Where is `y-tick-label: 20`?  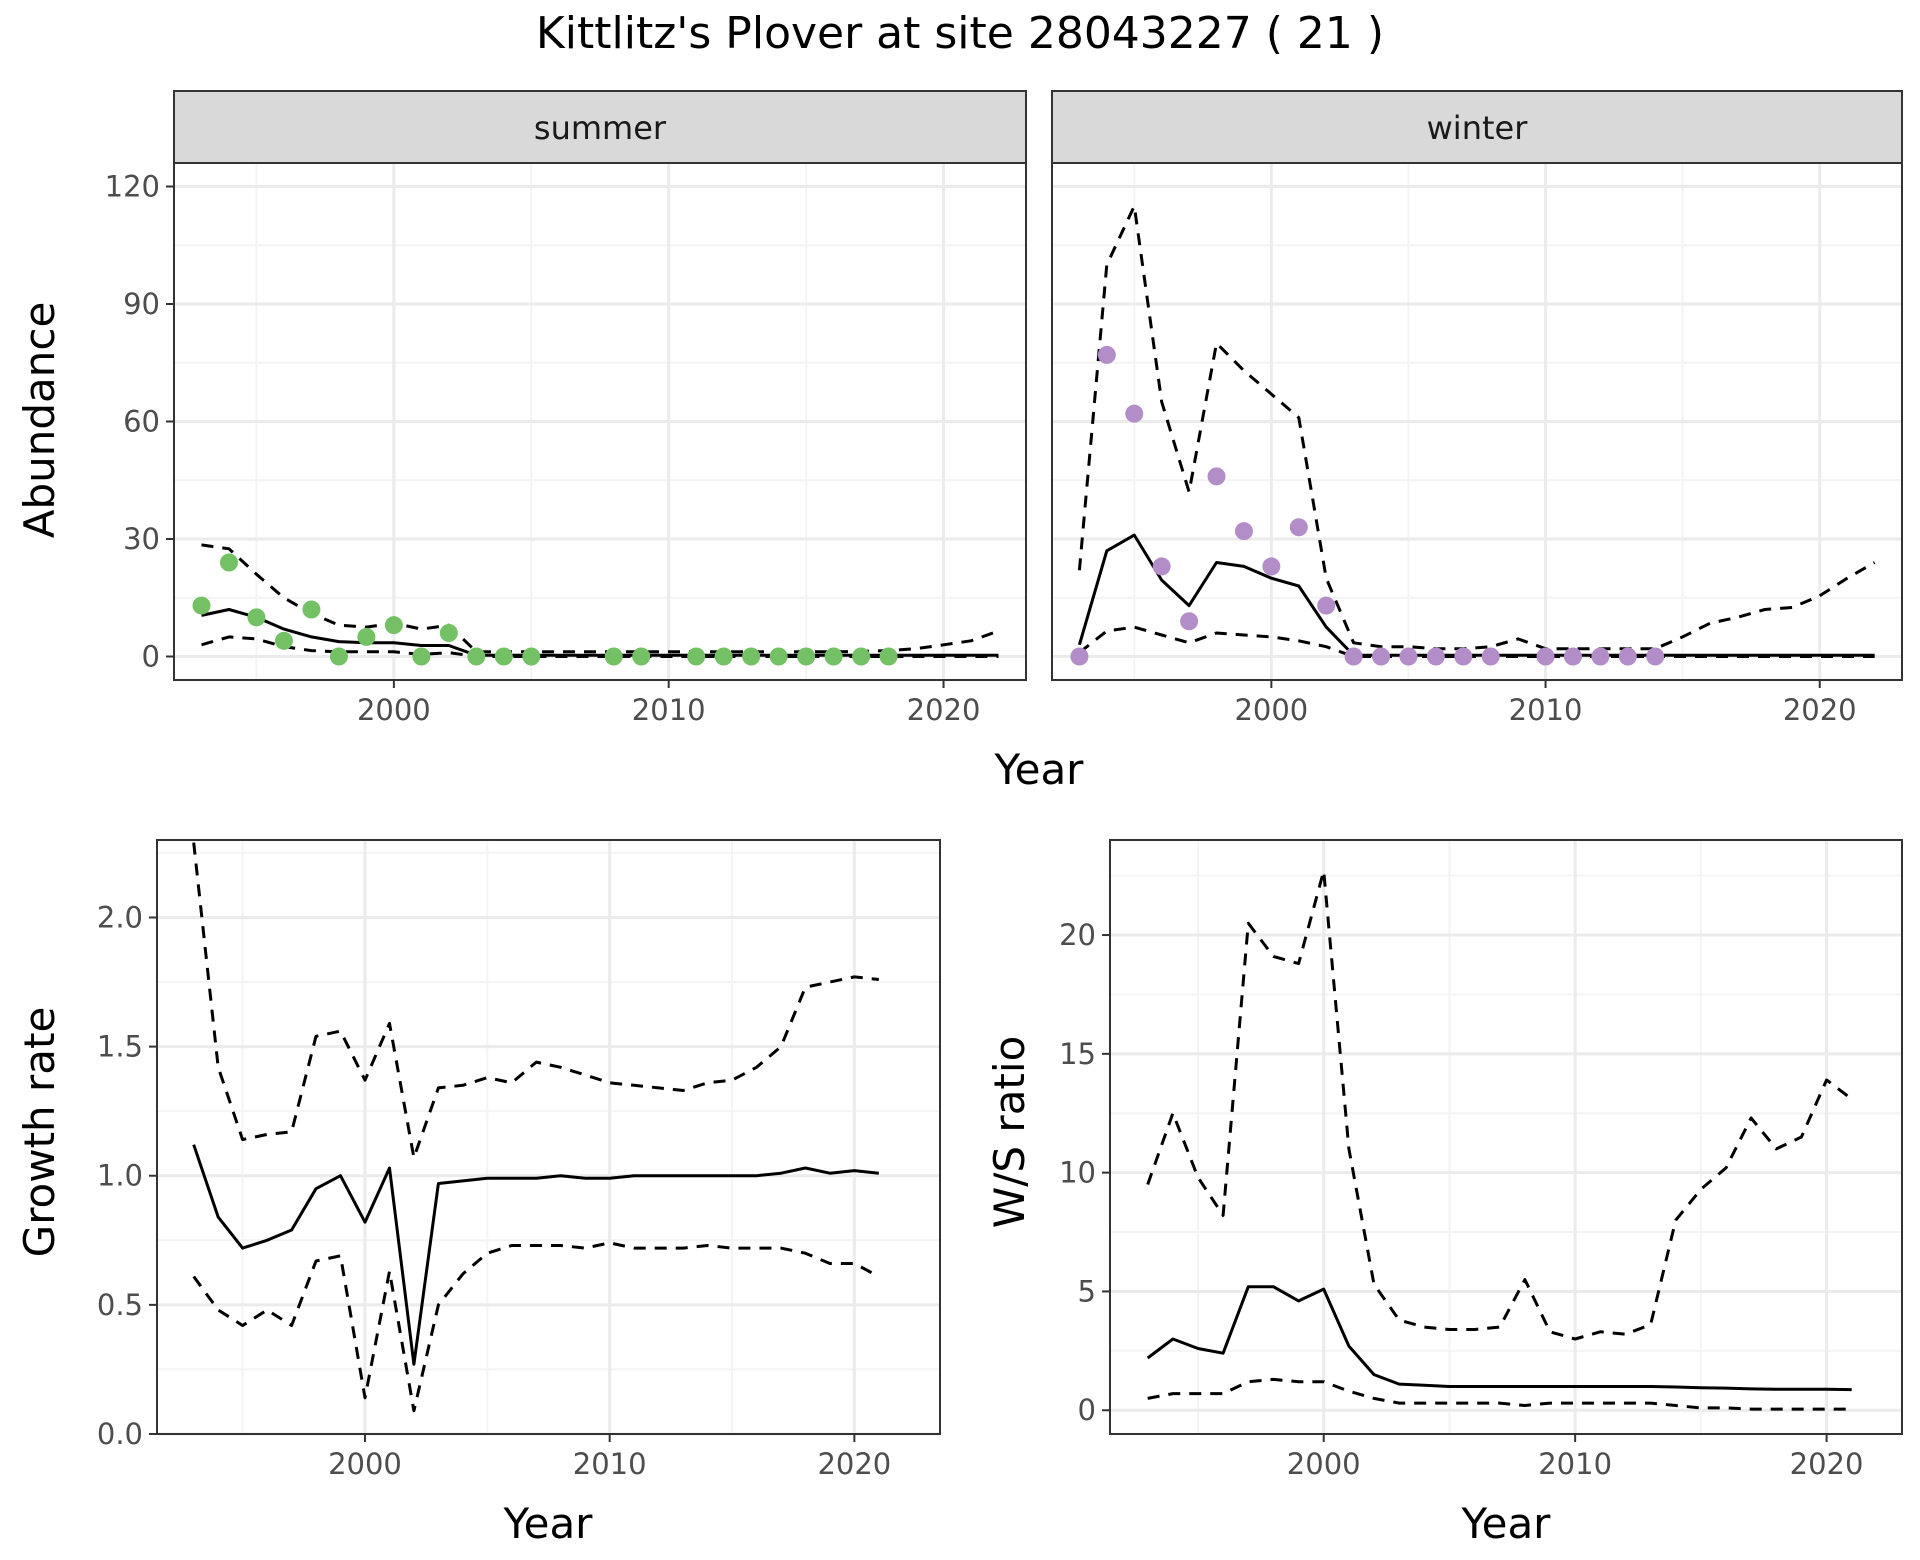 y-tick-label: 20 is located at coordinates (1077, 935).